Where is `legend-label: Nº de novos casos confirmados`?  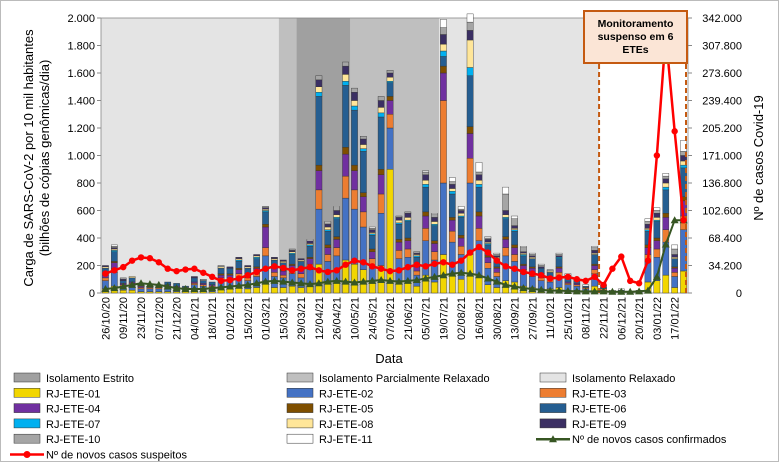 legend-label: Nº de novos casos confirmados is located at coordinates (649, 440).